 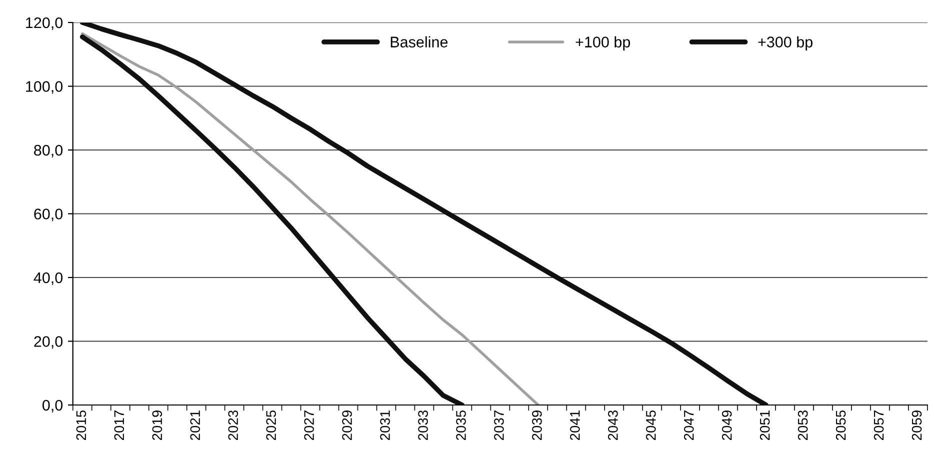 What do you see at coordinates (48, 215) in the screenshot?
I see `y-tick-label: 60,0` at bounding box center [48, 215].